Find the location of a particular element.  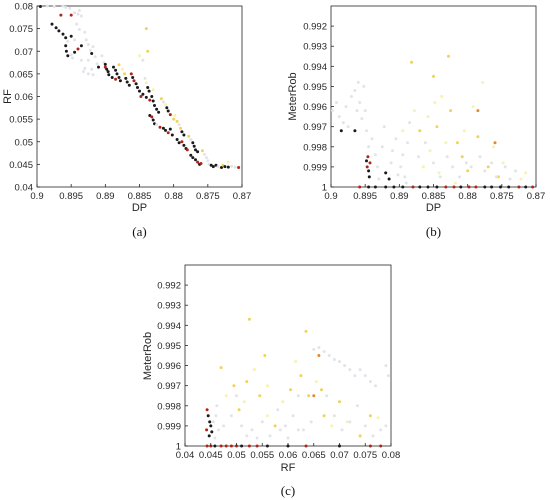

panel-a-y-tick-label: 0.08 is located at coordinates (24, 7).